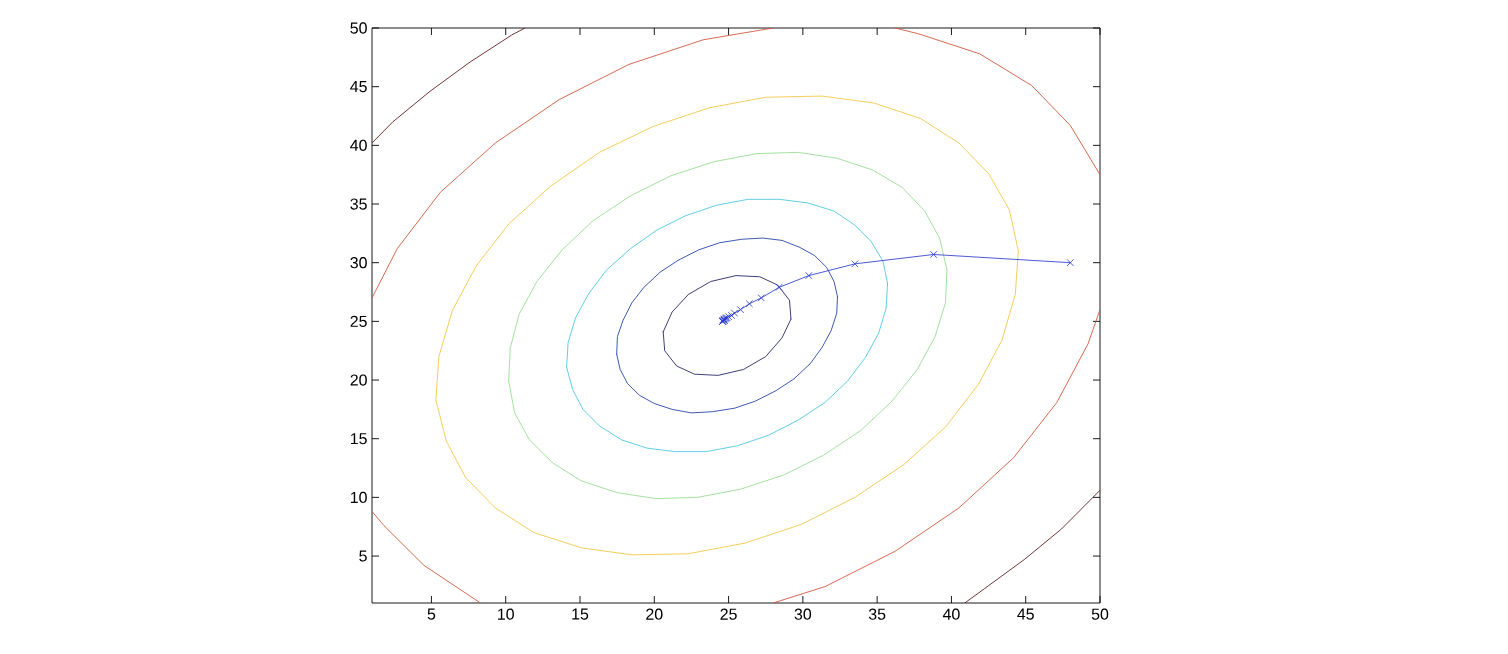  What do you see at coordinates (1100, 614) in the screenshot?
I see `x-tick-label: 50` at bounding box center [1100, 614].